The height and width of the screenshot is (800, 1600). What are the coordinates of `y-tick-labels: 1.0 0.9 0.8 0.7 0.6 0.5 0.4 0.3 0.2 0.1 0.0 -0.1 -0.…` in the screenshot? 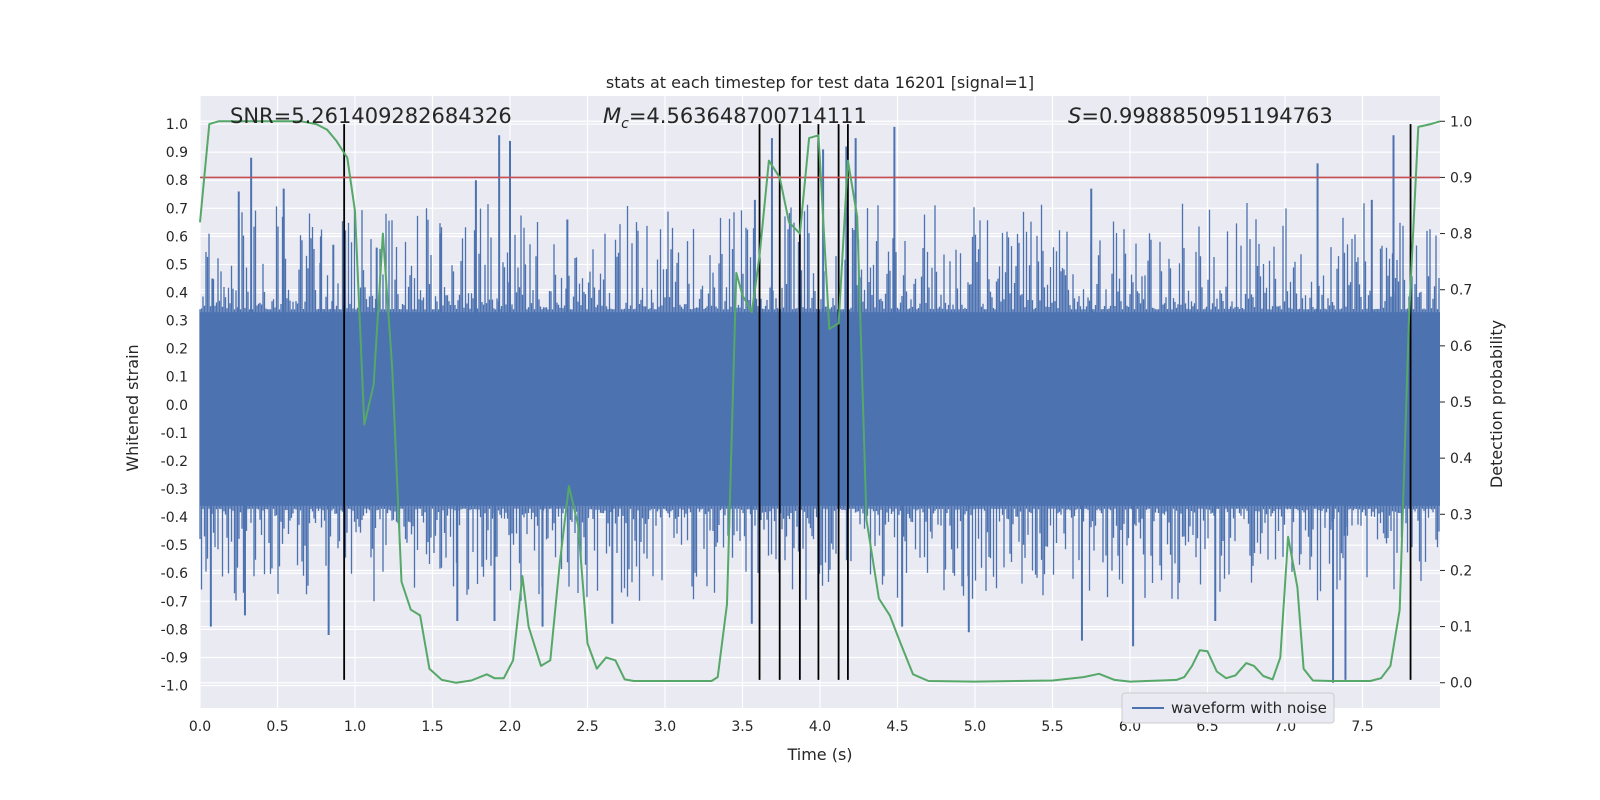 It's located at (174, 405).